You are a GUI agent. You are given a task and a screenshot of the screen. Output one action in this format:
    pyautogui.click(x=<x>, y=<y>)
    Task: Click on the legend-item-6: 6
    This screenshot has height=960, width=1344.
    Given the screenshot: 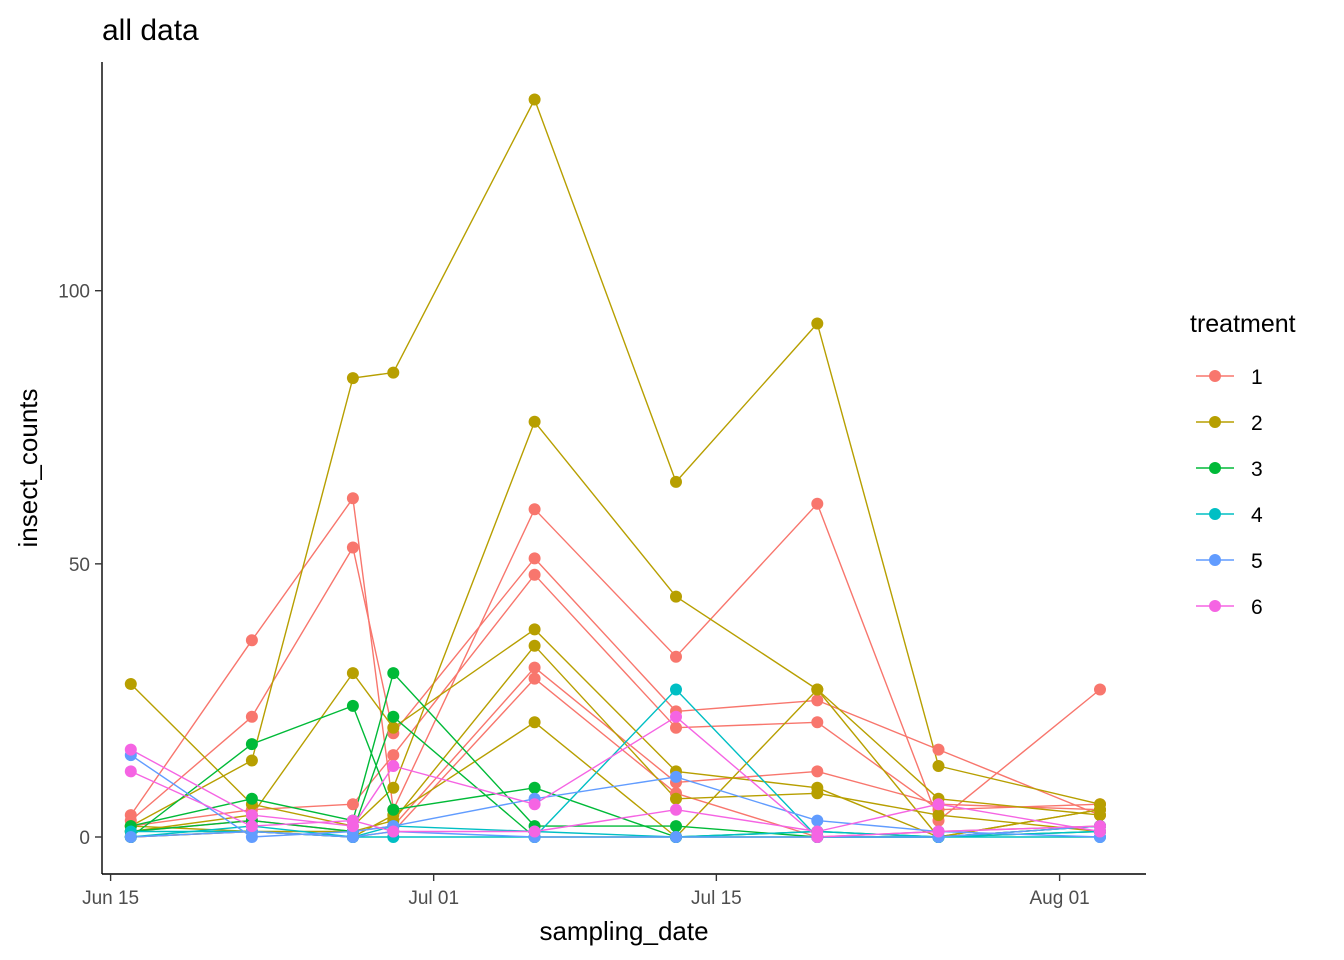 What is the action you would take?
    pyautogui.click(x=1229, y=607)
    